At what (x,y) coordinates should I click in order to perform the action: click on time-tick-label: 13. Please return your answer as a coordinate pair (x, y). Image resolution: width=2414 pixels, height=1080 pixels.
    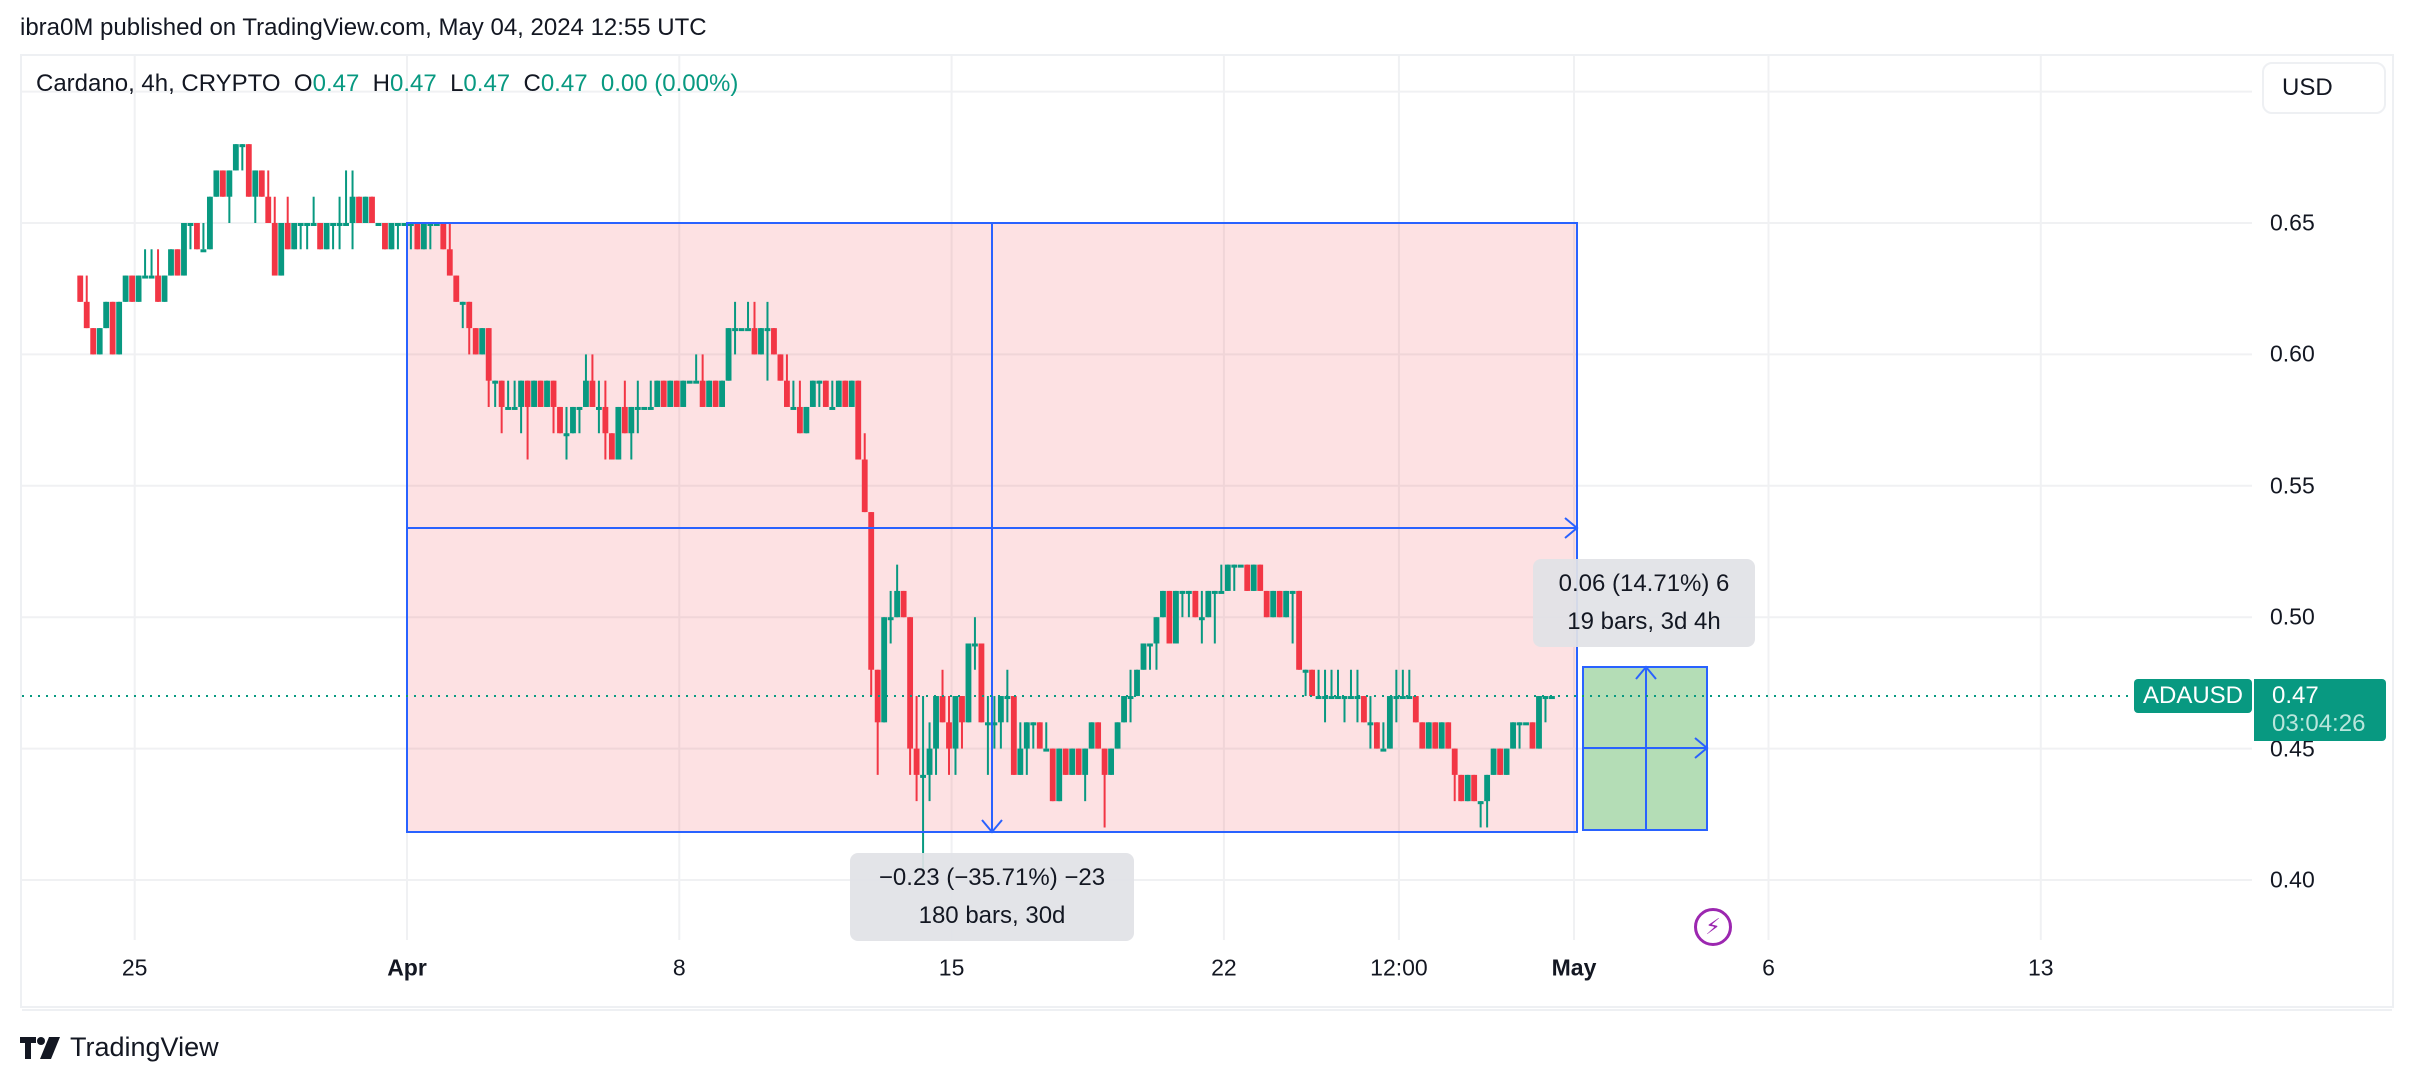
    Looking at the image, I should click on (2041, 967).